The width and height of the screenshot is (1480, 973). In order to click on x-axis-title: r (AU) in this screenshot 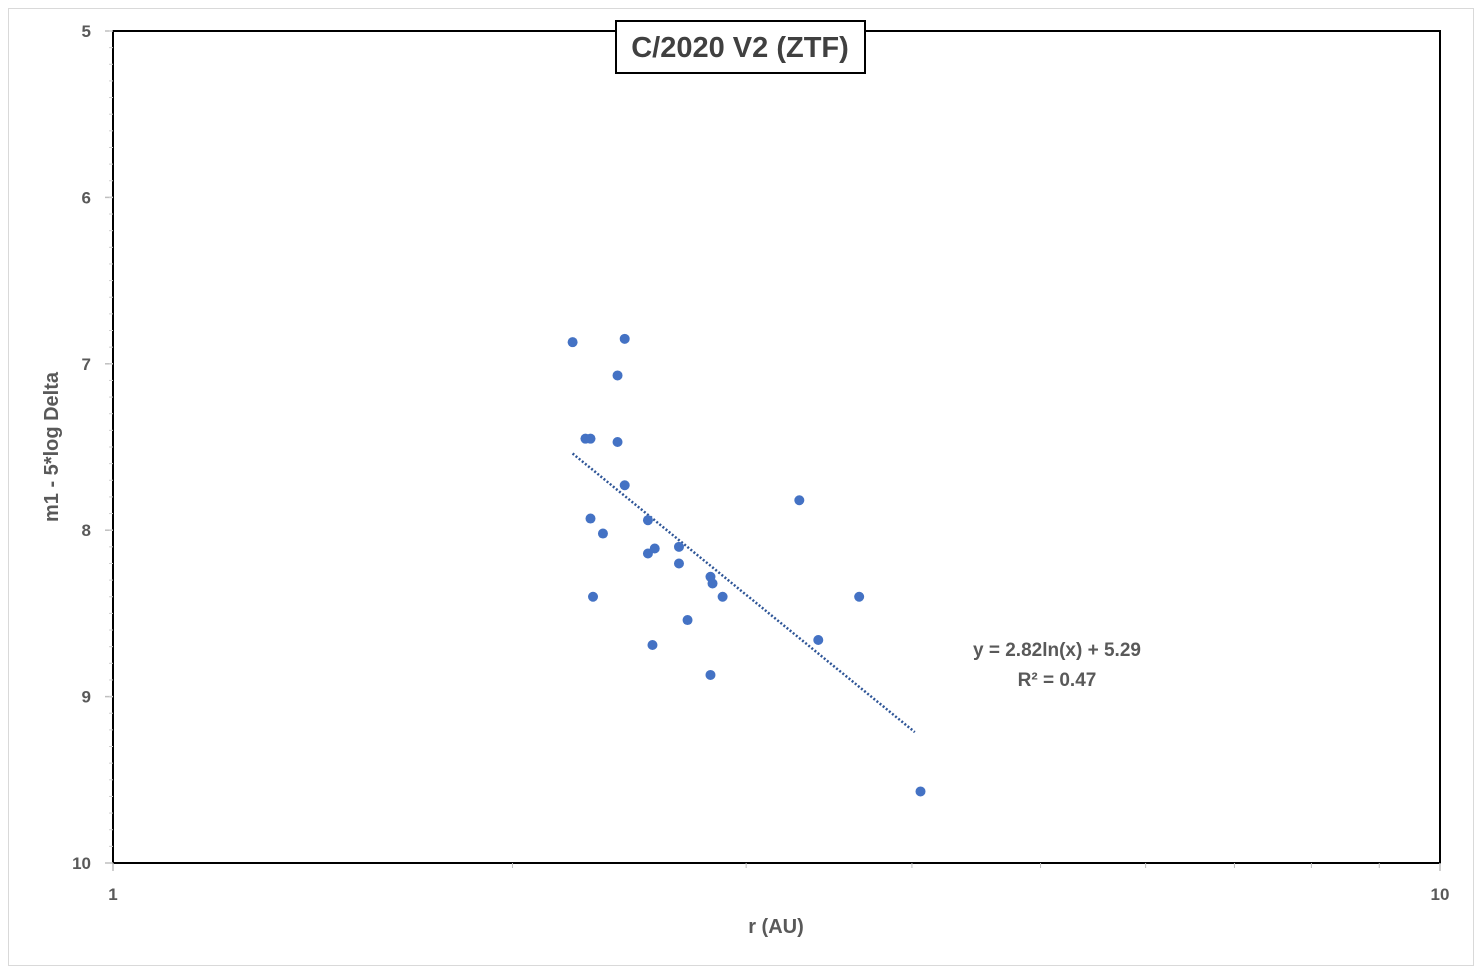, I will do `click(776, 927)`.